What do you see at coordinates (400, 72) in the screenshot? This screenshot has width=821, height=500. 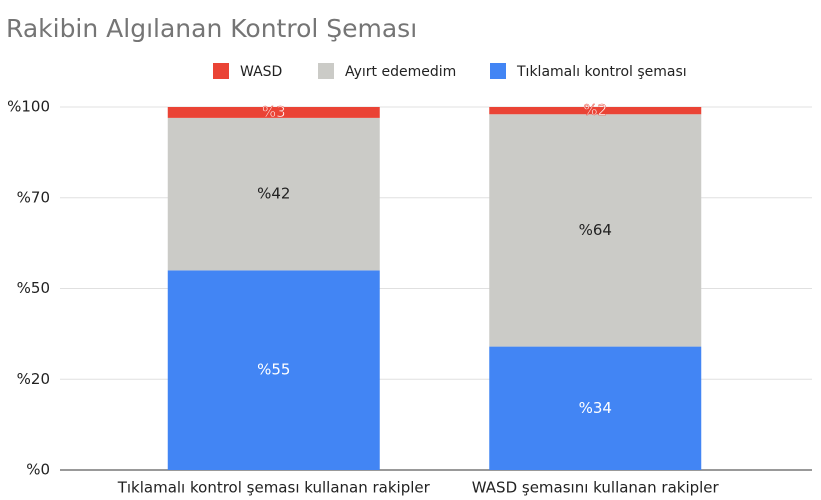 I see `legend-label: Ayırt edemedim` at bounding box center [400, 72].